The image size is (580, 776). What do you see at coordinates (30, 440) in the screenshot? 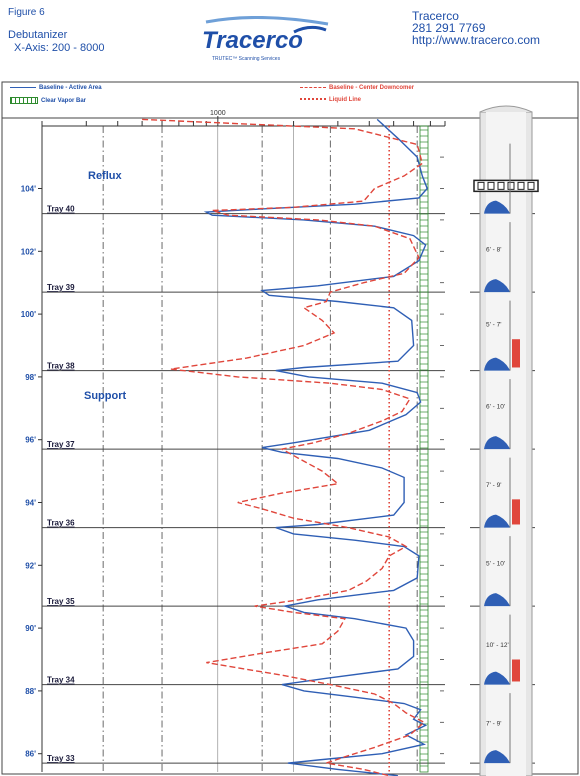
I see `y-tick-label: 96'` at bounding box center [30, 440].